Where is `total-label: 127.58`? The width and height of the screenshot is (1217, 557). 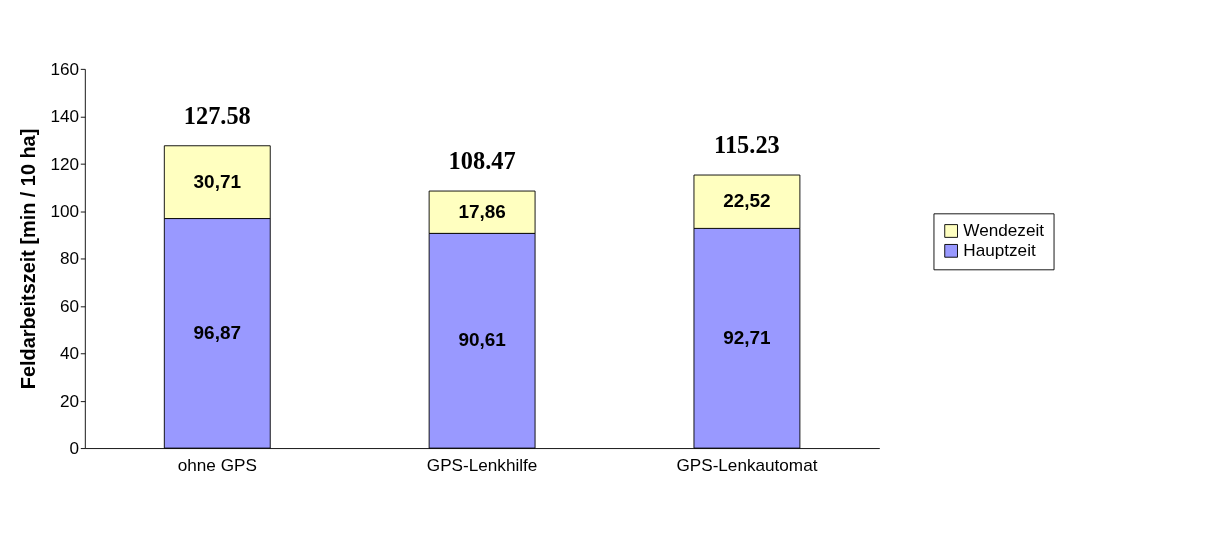
total-label: 127.58 is located at coordinates (217, 116).